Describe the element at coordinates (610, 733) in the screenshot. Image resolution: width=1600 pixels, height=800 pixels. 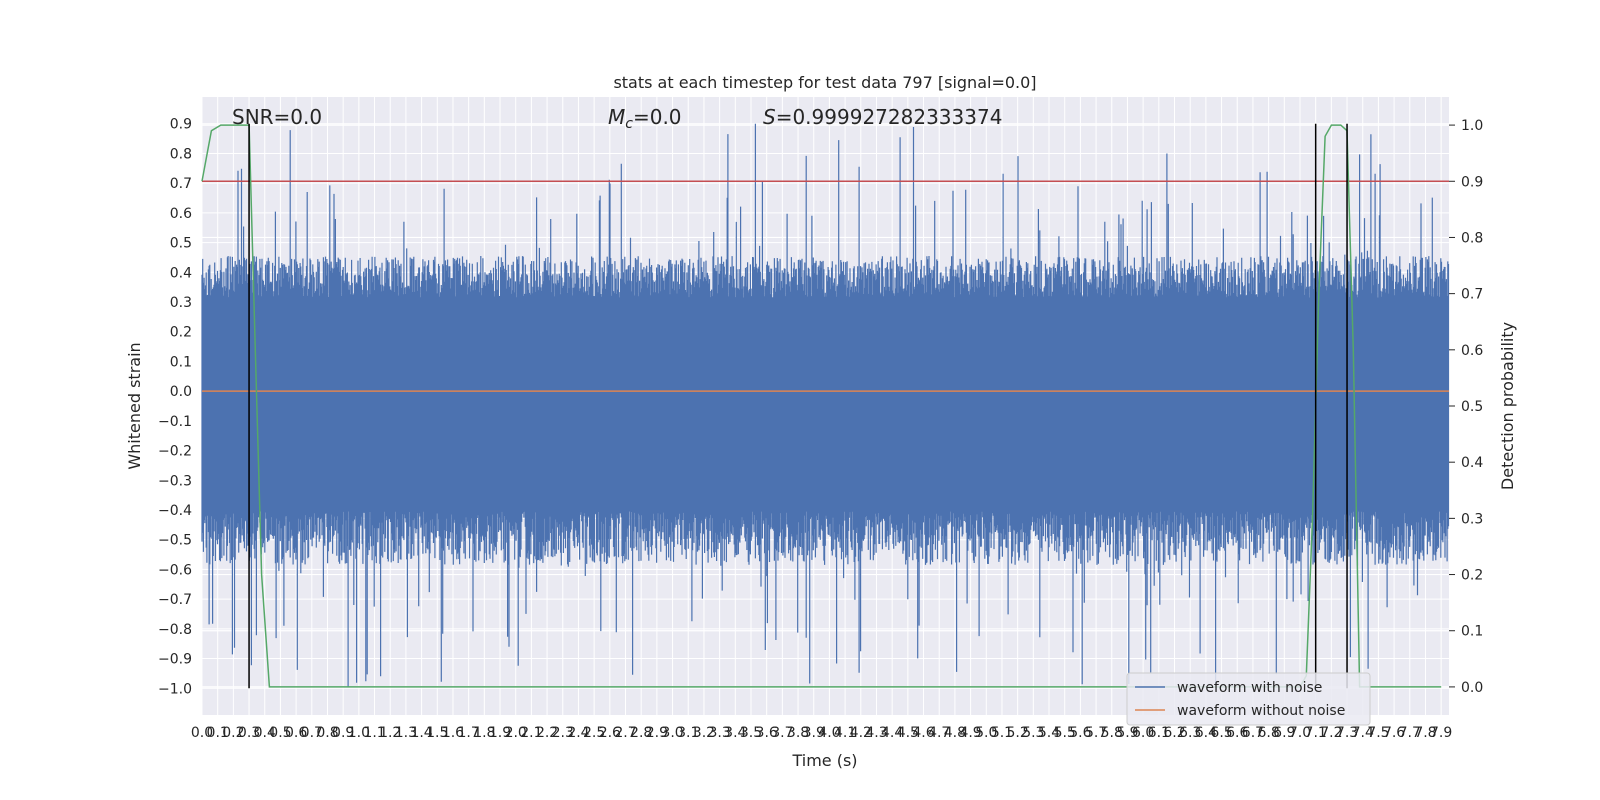
I see `x-tick-label: 2.6` at that location.